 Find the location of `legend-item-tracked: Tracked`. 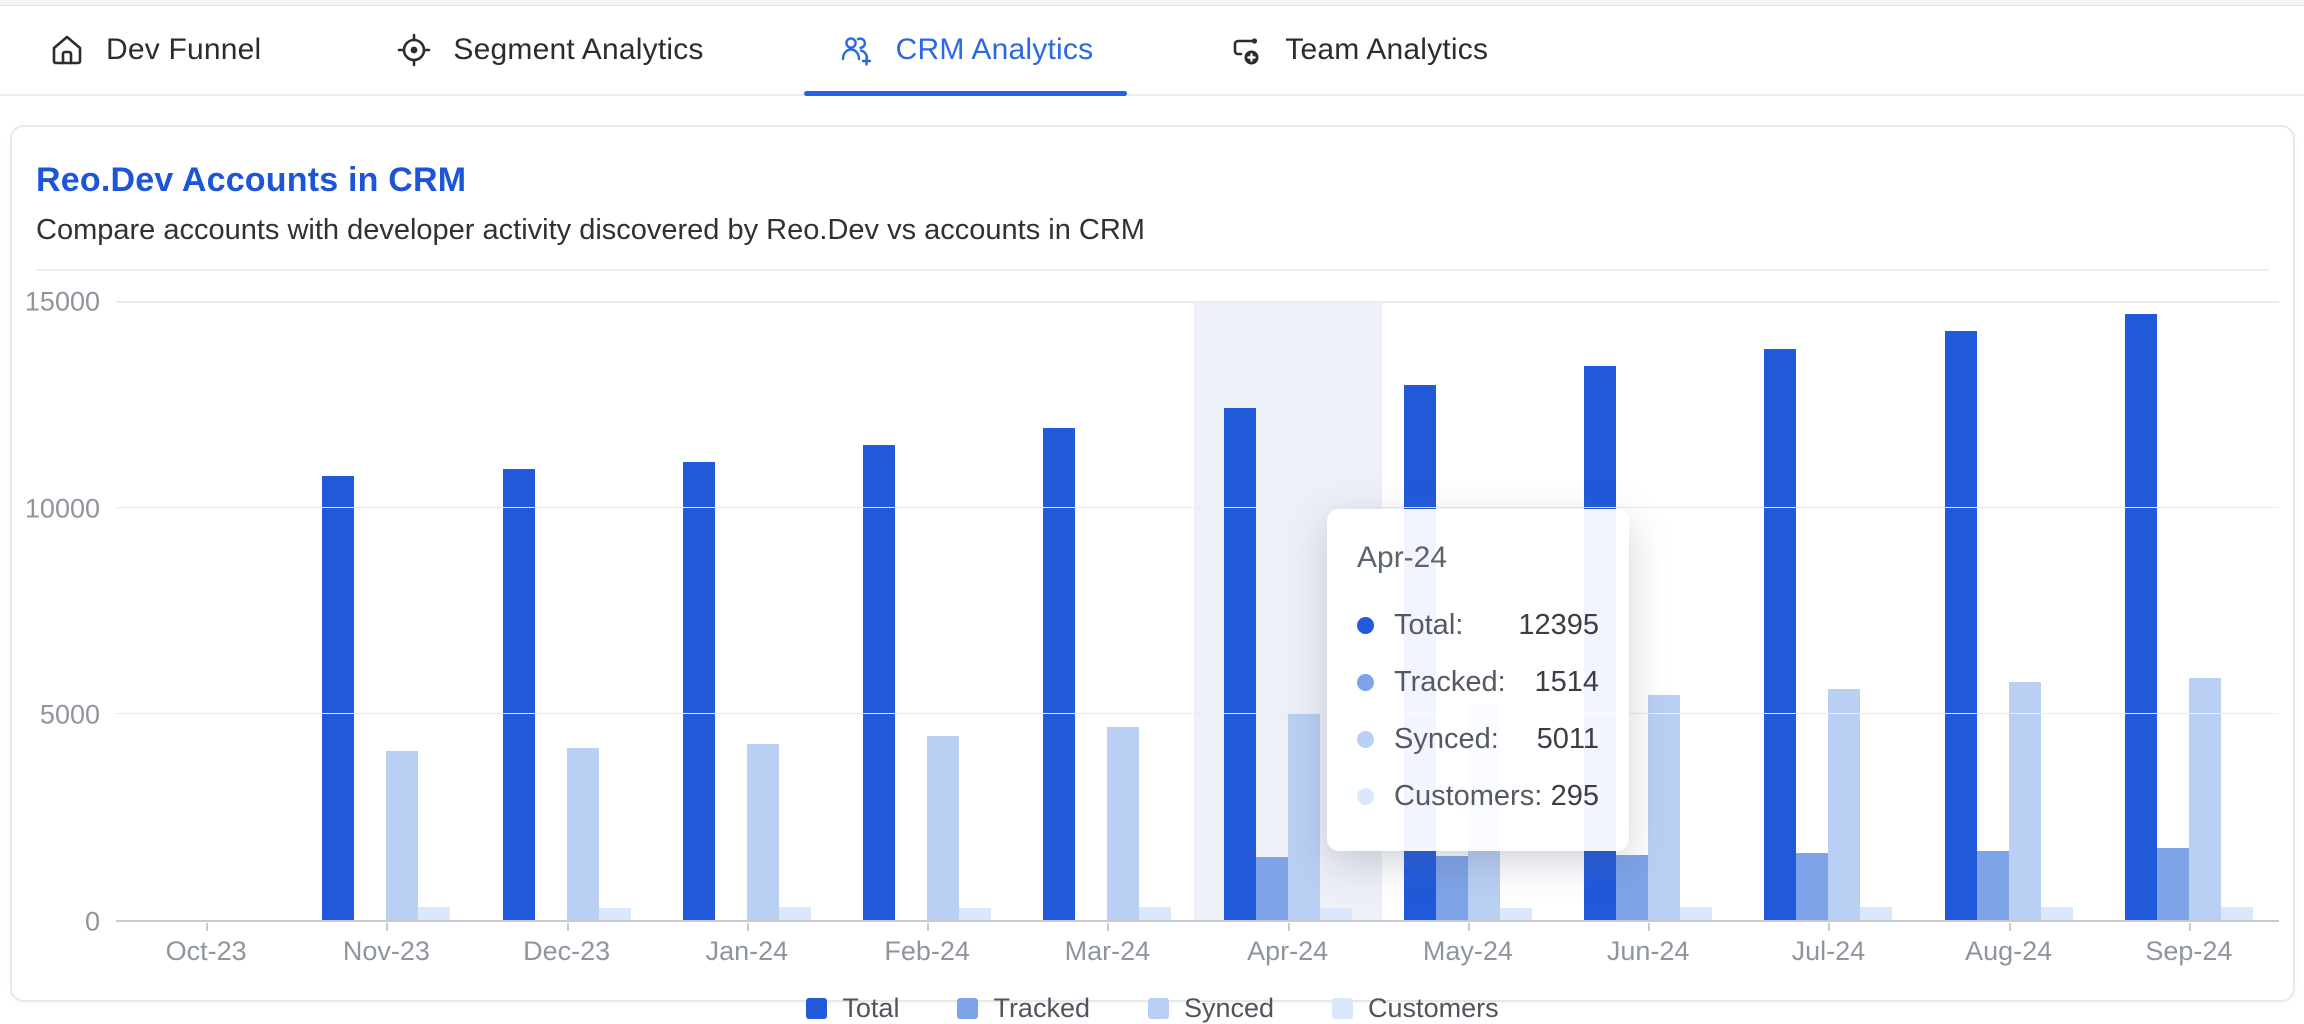

legend-item-tracked: Tracked is located at coordinates (1023, 1008).